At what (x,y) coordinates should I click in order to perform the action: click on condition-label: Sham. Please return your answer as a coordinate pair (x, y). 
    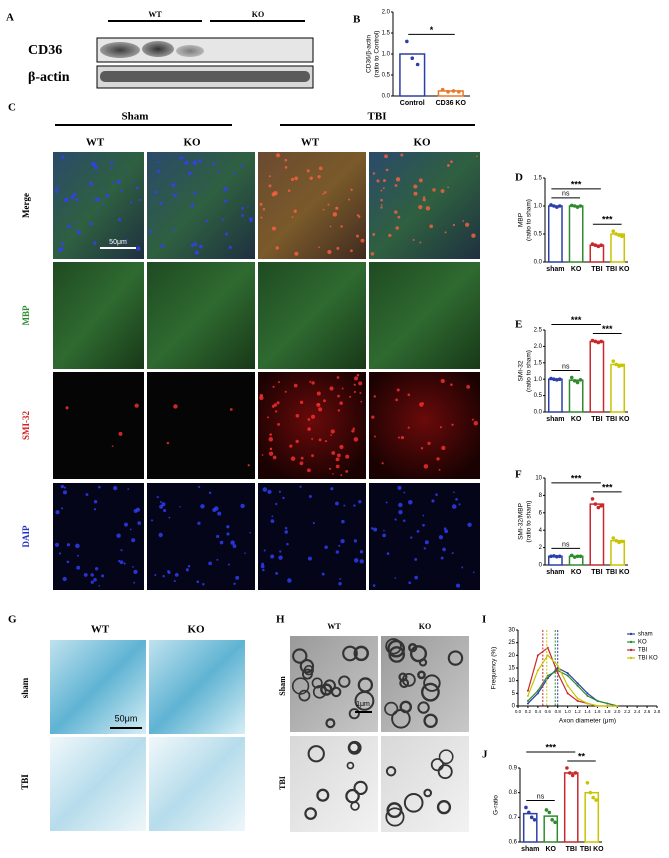
    Looking at the image, I should click on (135, 117).